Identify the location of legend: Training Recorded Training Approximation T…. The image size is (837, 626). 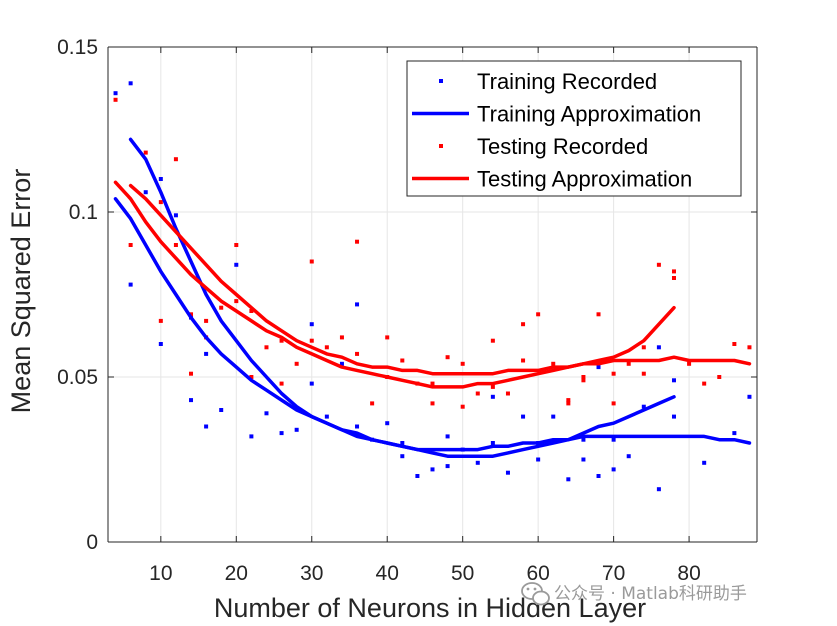
(574, 128).